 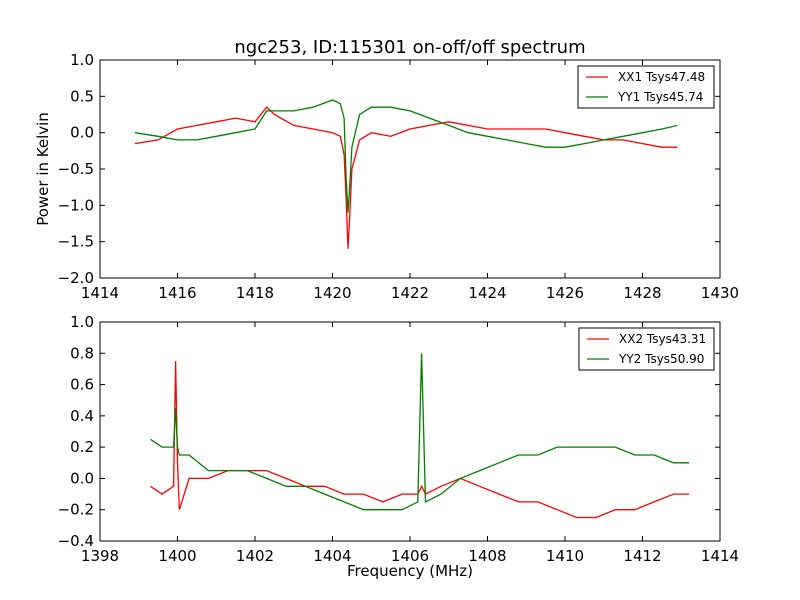 What do you see at coordinates (410, 556) in the screenshot?
I see `bottom-chart-x-tick-label: 1406` at bounding box center [410, 556].